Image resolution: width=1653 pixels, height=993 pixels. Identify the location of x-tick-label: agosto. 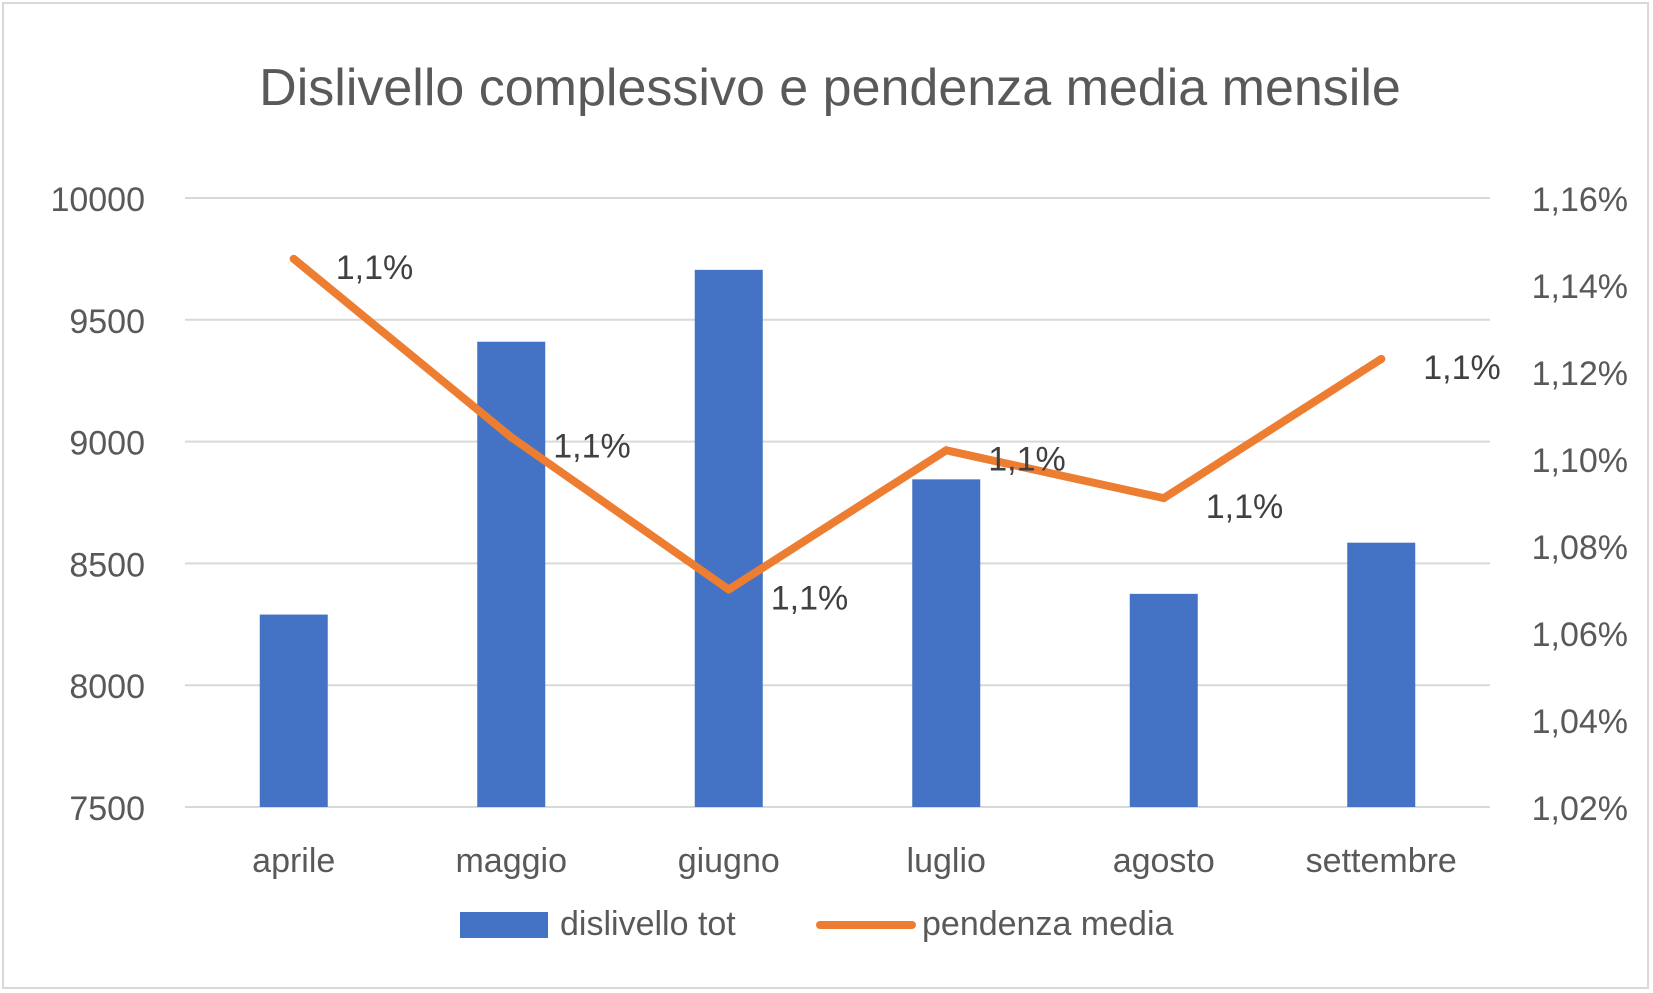
(1164, 861).